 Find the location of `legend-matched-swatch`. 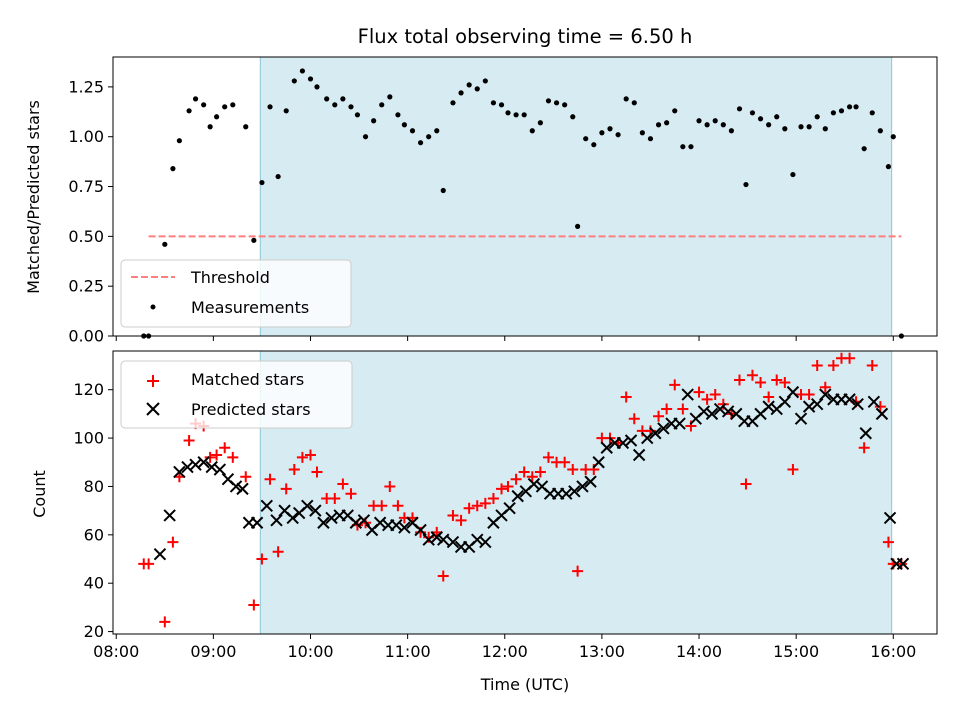

legend-matched-swatch is located at coordinates (153, 381).